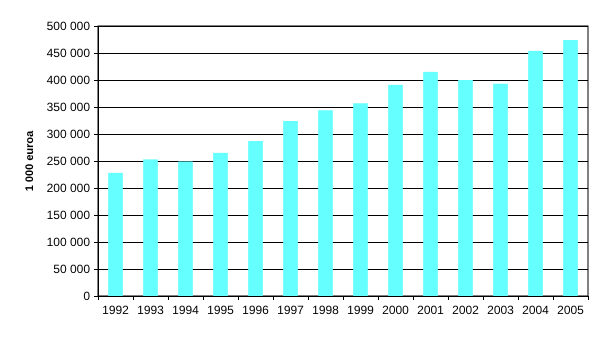  What do you see at coordinates (71, 269) in the screenshot?
I see `y-tick-label: 50 000` at bounding box center [71, 269].